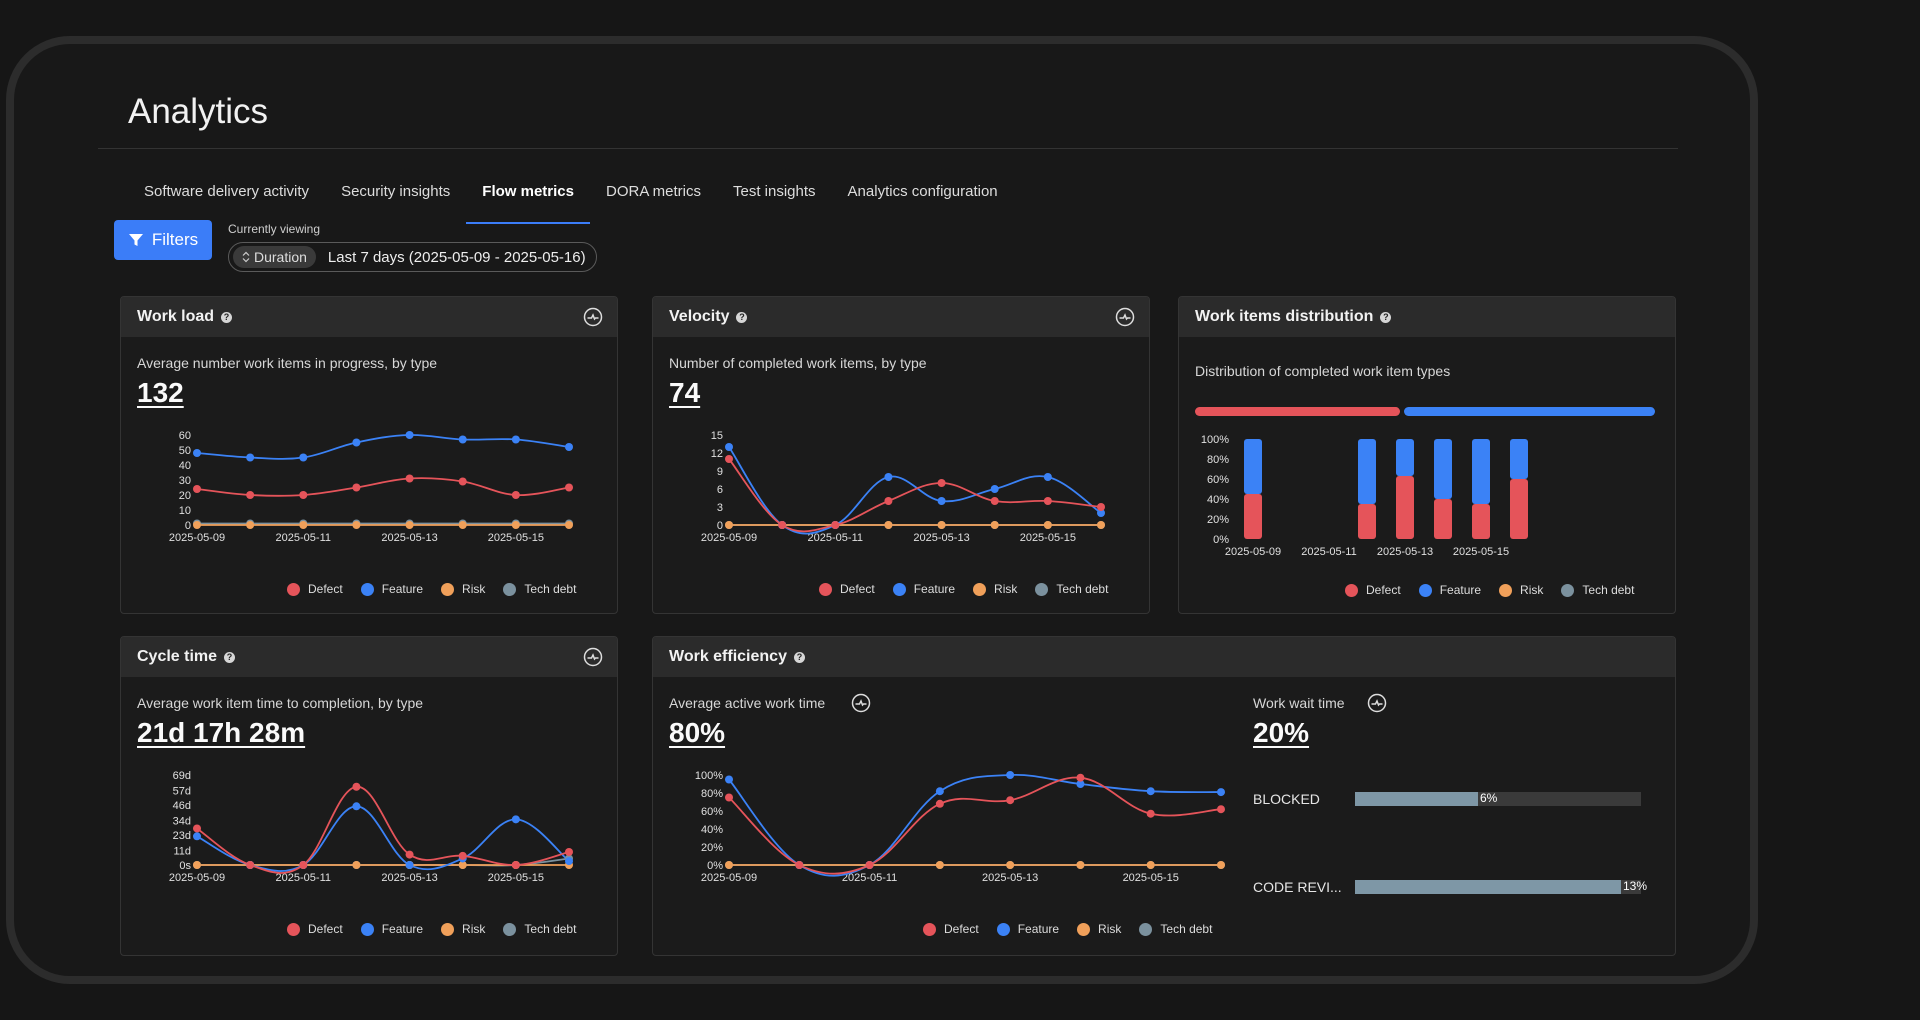 The height and width of the screenshot is (1020, 1920). What do you see at coordinates (1281, 732) in the screenshot?
I see `work-wait-time-value: 20%` at bounding box center [1281, 732].